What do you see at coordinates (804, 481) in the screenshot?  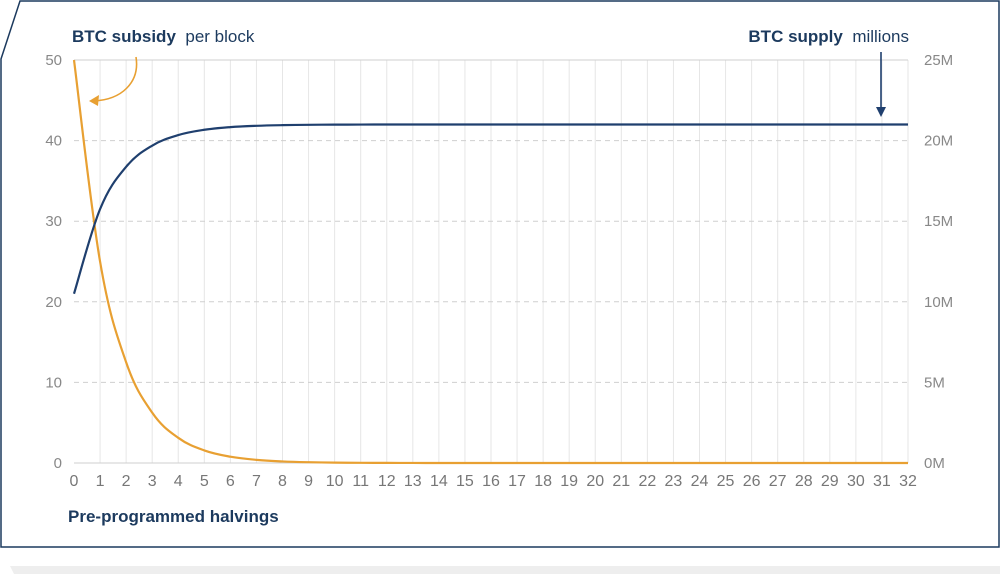 I see `x-tick: 28` at bounding box center [804, 481].